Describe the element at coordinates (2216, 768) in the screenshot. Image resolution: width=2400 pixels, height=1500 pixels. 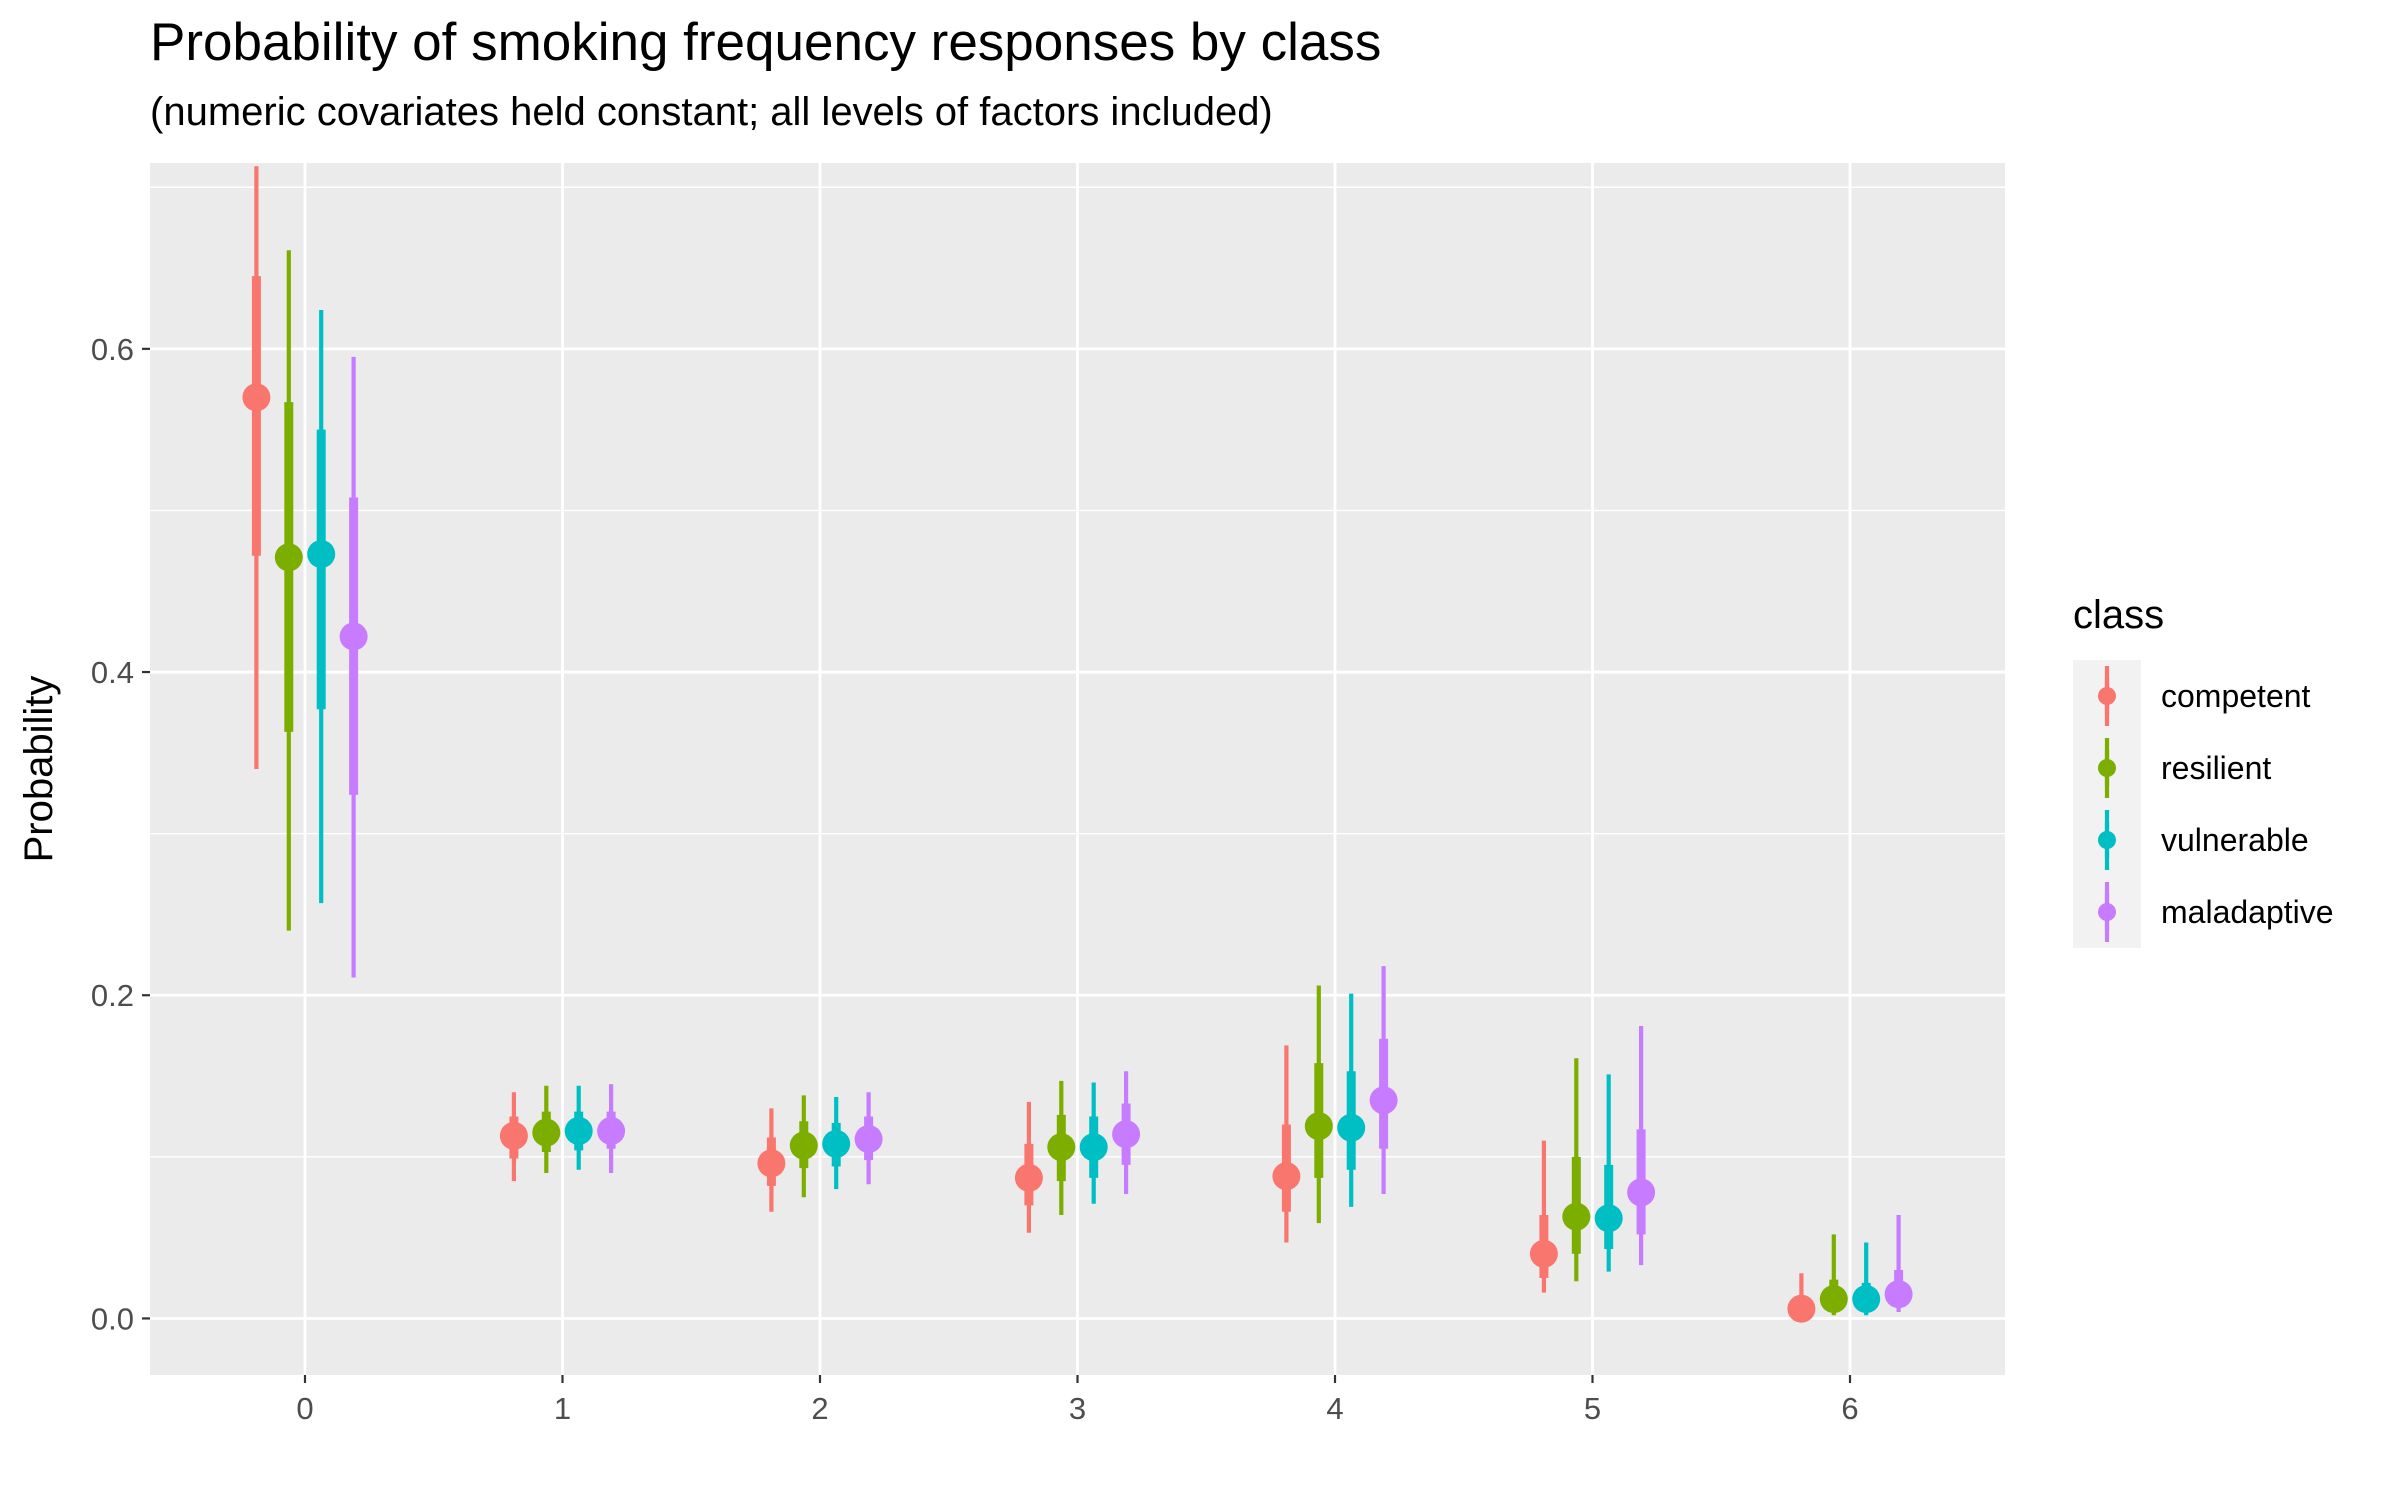
I see `legend-label: resilient` at that location.